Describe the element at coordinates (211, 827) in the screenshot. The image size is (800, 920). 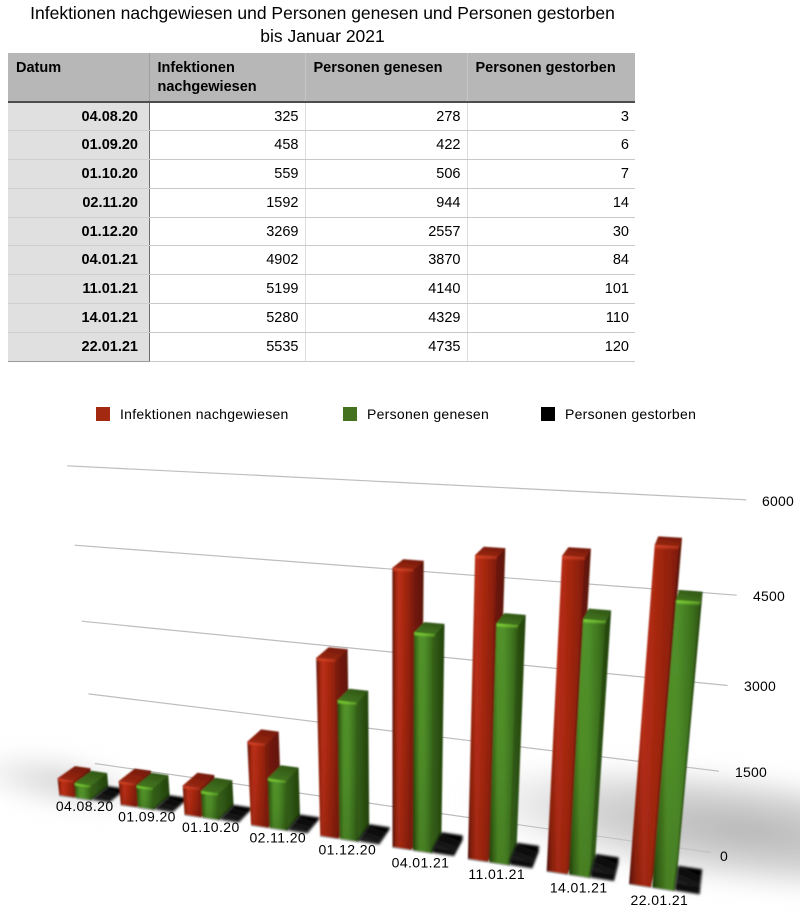
I see `svg-text: 01.10.20` at that location.